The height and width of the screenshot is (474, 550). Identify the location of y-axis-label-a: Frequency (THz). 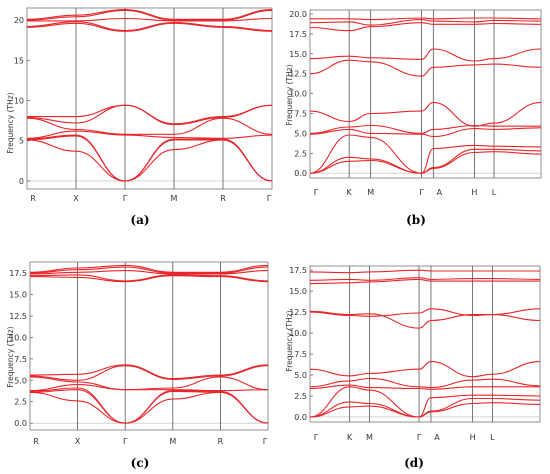
(10, 122).